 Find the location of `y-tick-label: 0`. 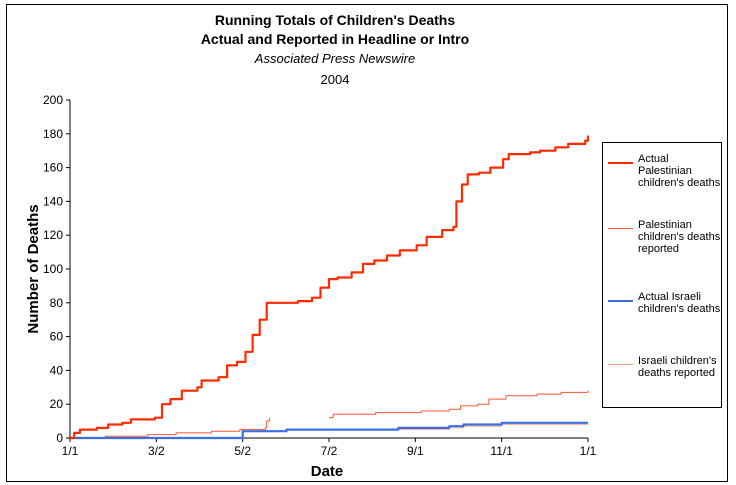

y-tick-label: 0 is located at coordinates (59, 438).